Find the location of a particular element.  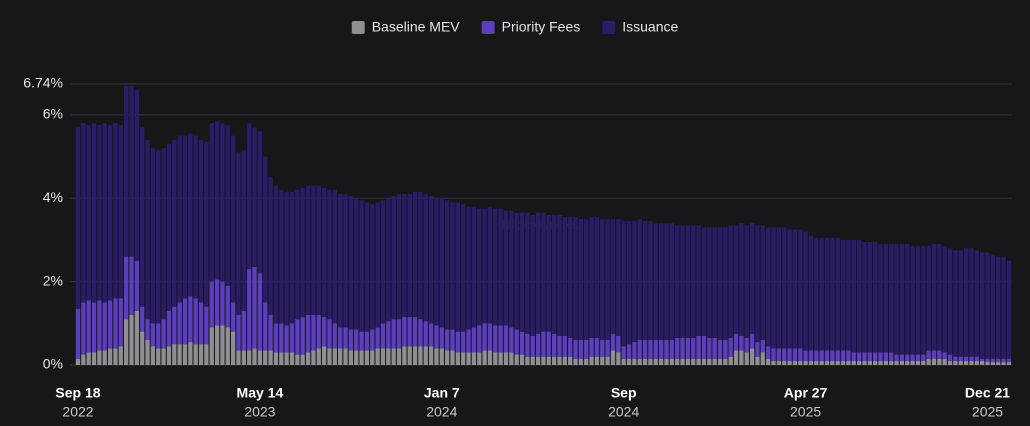

x-tick-label: Sep 18 is located at coordinates (77, 393).